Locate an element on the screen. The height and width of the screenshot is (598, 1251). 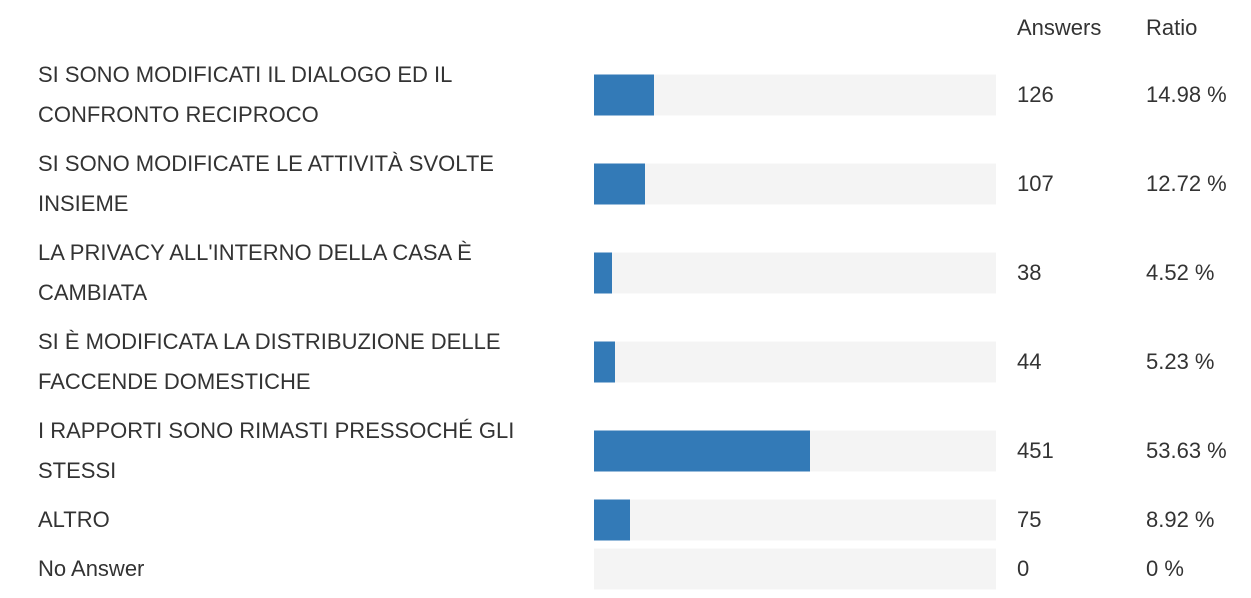
answers-count: 75 is located at coordinates (1029, 519).